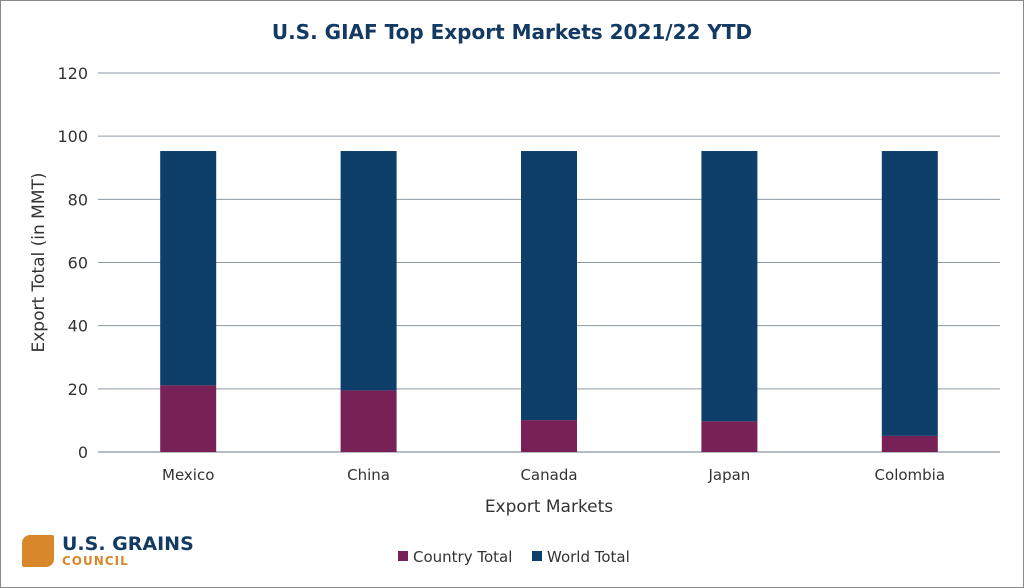 This screenshot has width=1024, height=588. What do you see at coordinates (548, 475) in the screenshot?
I see `x-tick-label: Canada` at bounding box center [548, 475].